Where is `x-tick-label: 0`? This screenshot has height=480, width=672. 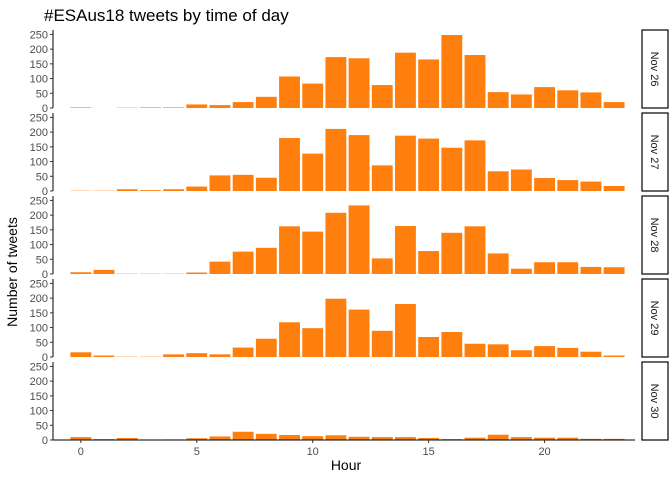 x-tick-label: 0 is located at coordinates (81, 452).